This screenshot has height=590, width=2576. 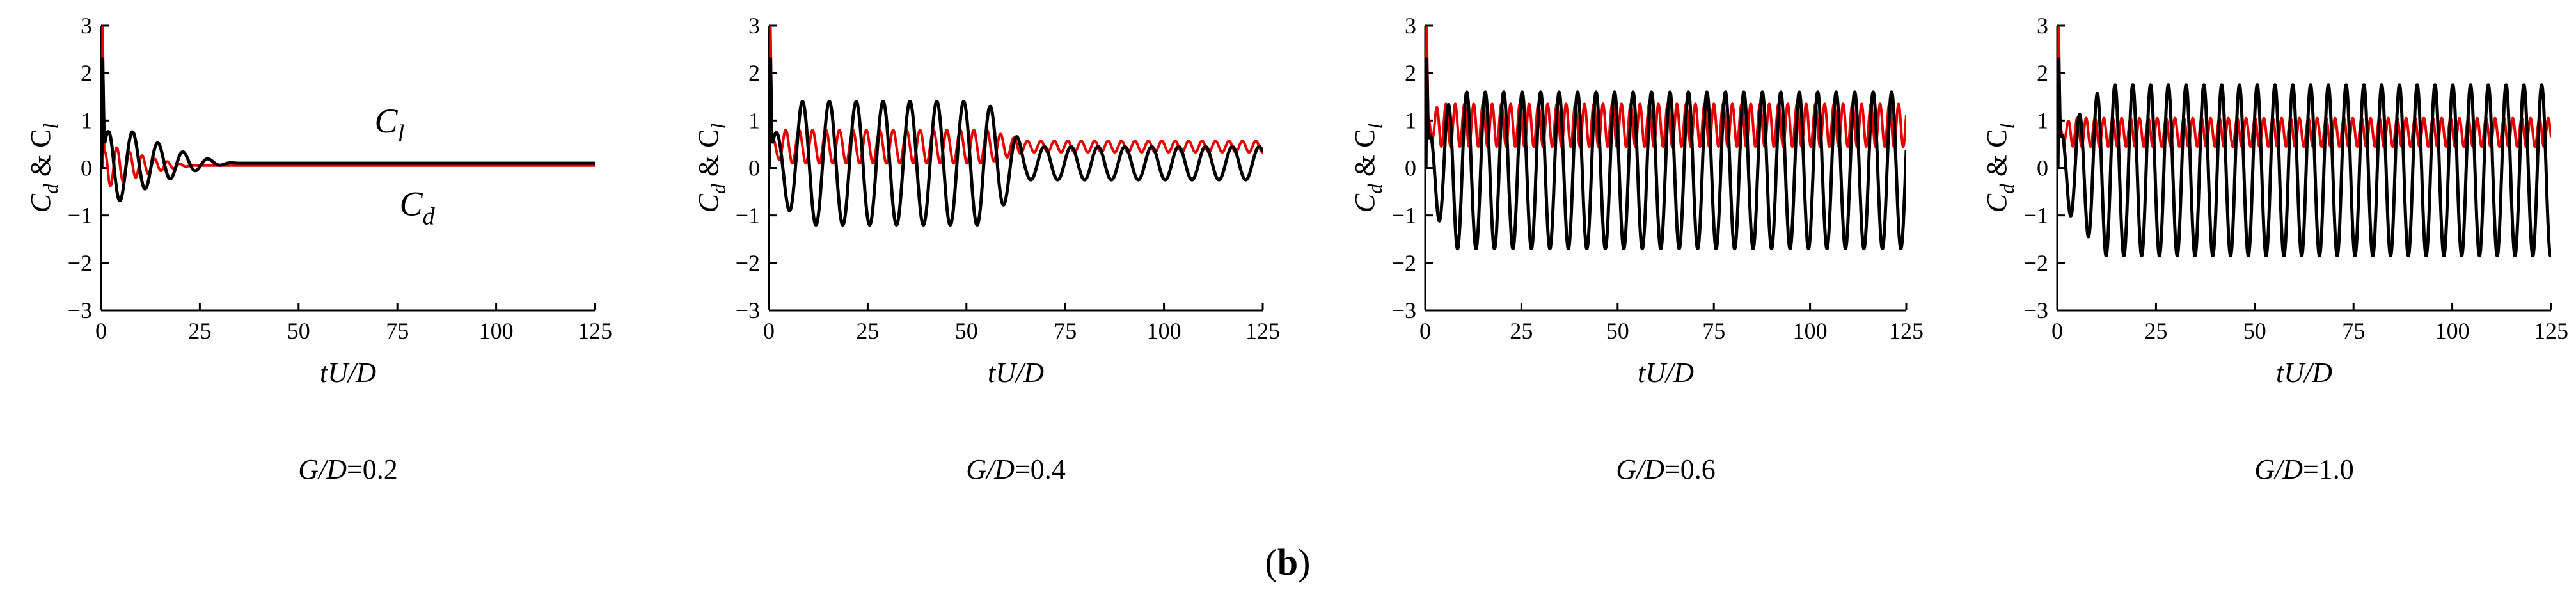 What do you see at coordinates (1040, 469) in the screenshot?
I see `caption-value: =0.4` at bounding box center [1040, 469].